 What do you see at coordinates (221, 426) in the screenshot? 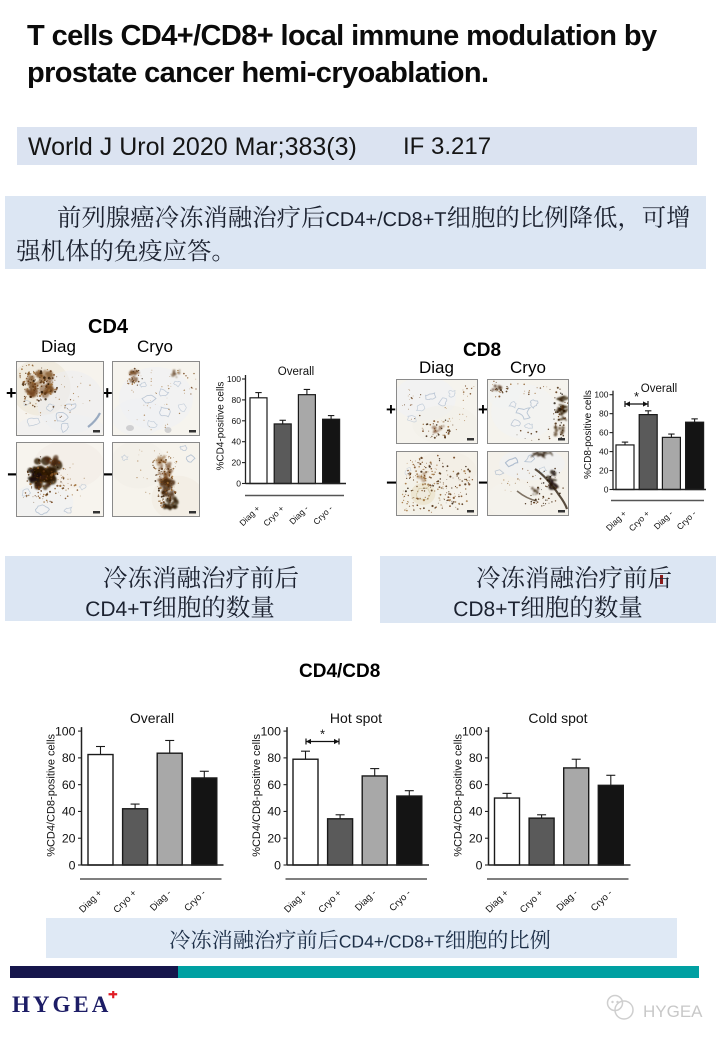
I see `svg-text: %CD4-positive cells` at bounding box center [221, 426].